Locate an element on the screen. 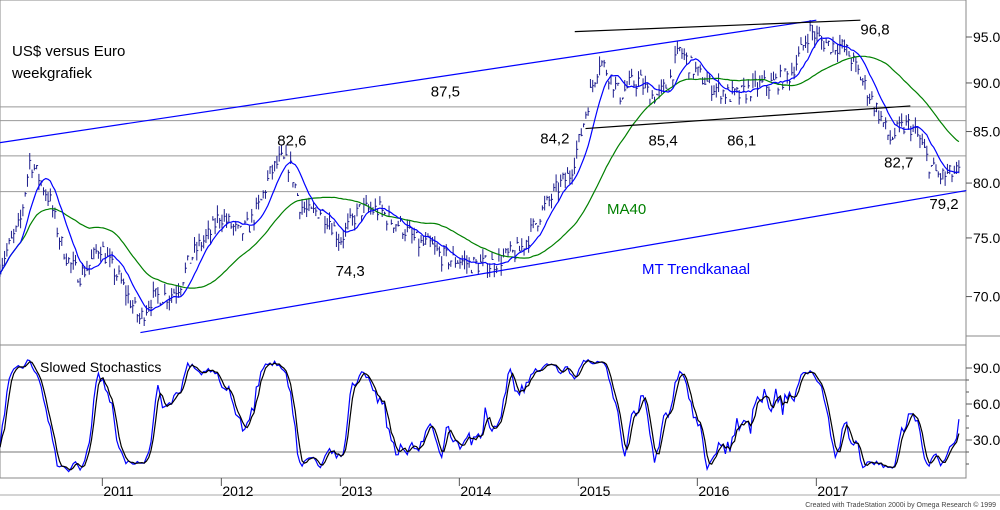 Image resolution: width=1000 pixels, height=510 pixels. price-tick-label: 85.00 is located at coordinates (986, 132).